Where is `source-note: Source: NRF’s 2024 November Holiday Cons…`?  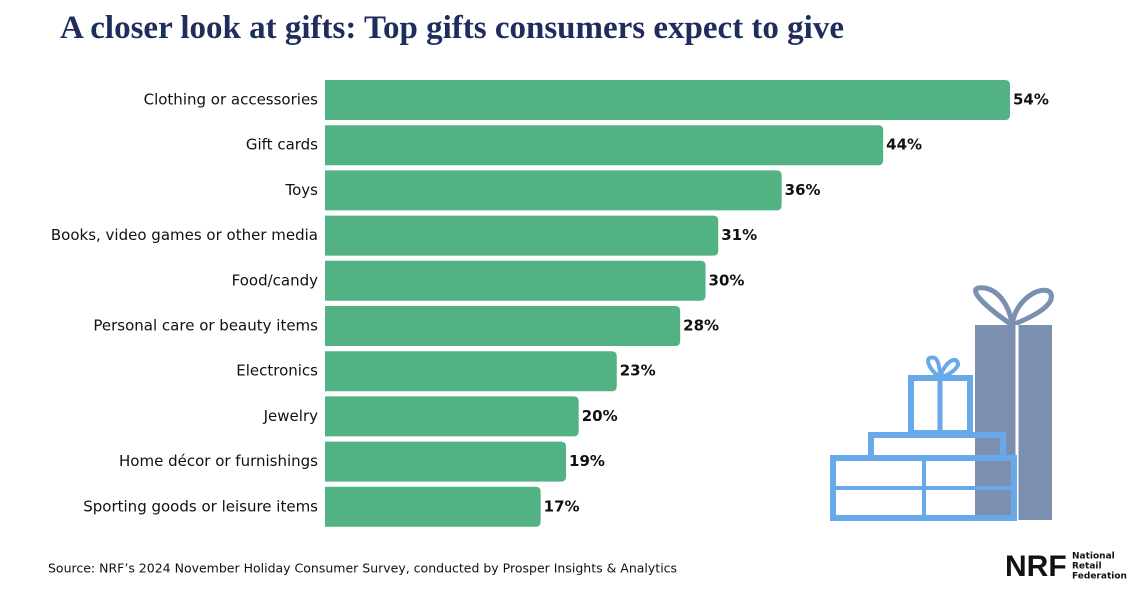
source-note: Source: NRF’s 2024 November Holiday Cons… is located at coordinates (362, 568).